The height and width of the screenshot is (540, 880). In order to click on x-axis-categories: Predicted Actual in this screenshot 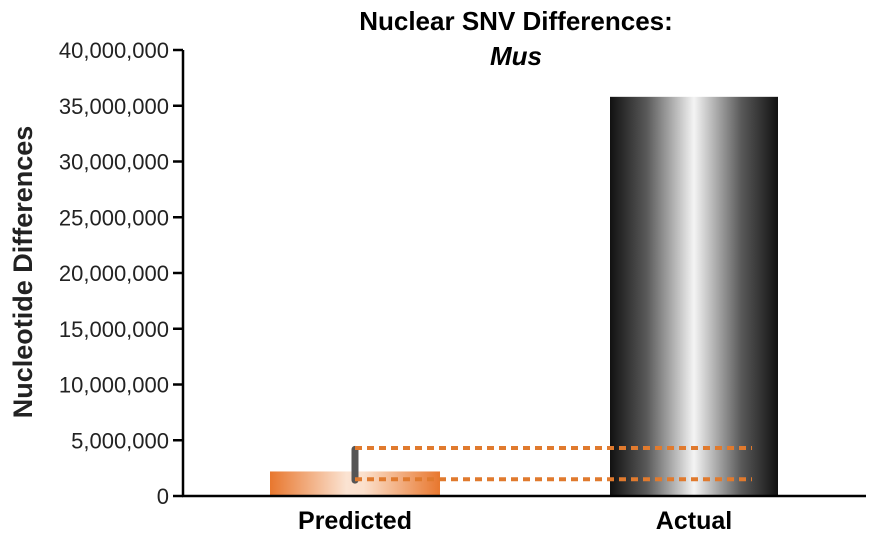, I will do `click(515, 521)`.